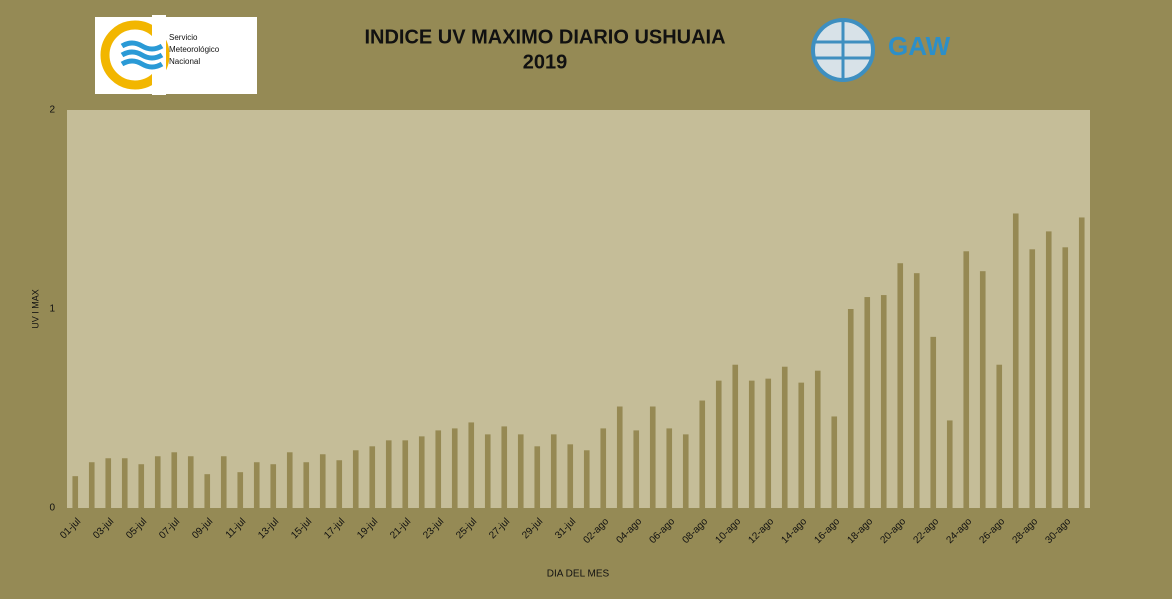 Image resolution: width=1172 pixels, height=599 pixels. Describe the element at coordinates (194, 49) in the screenshot. I see `logo-text: Meteorológico` at that location.